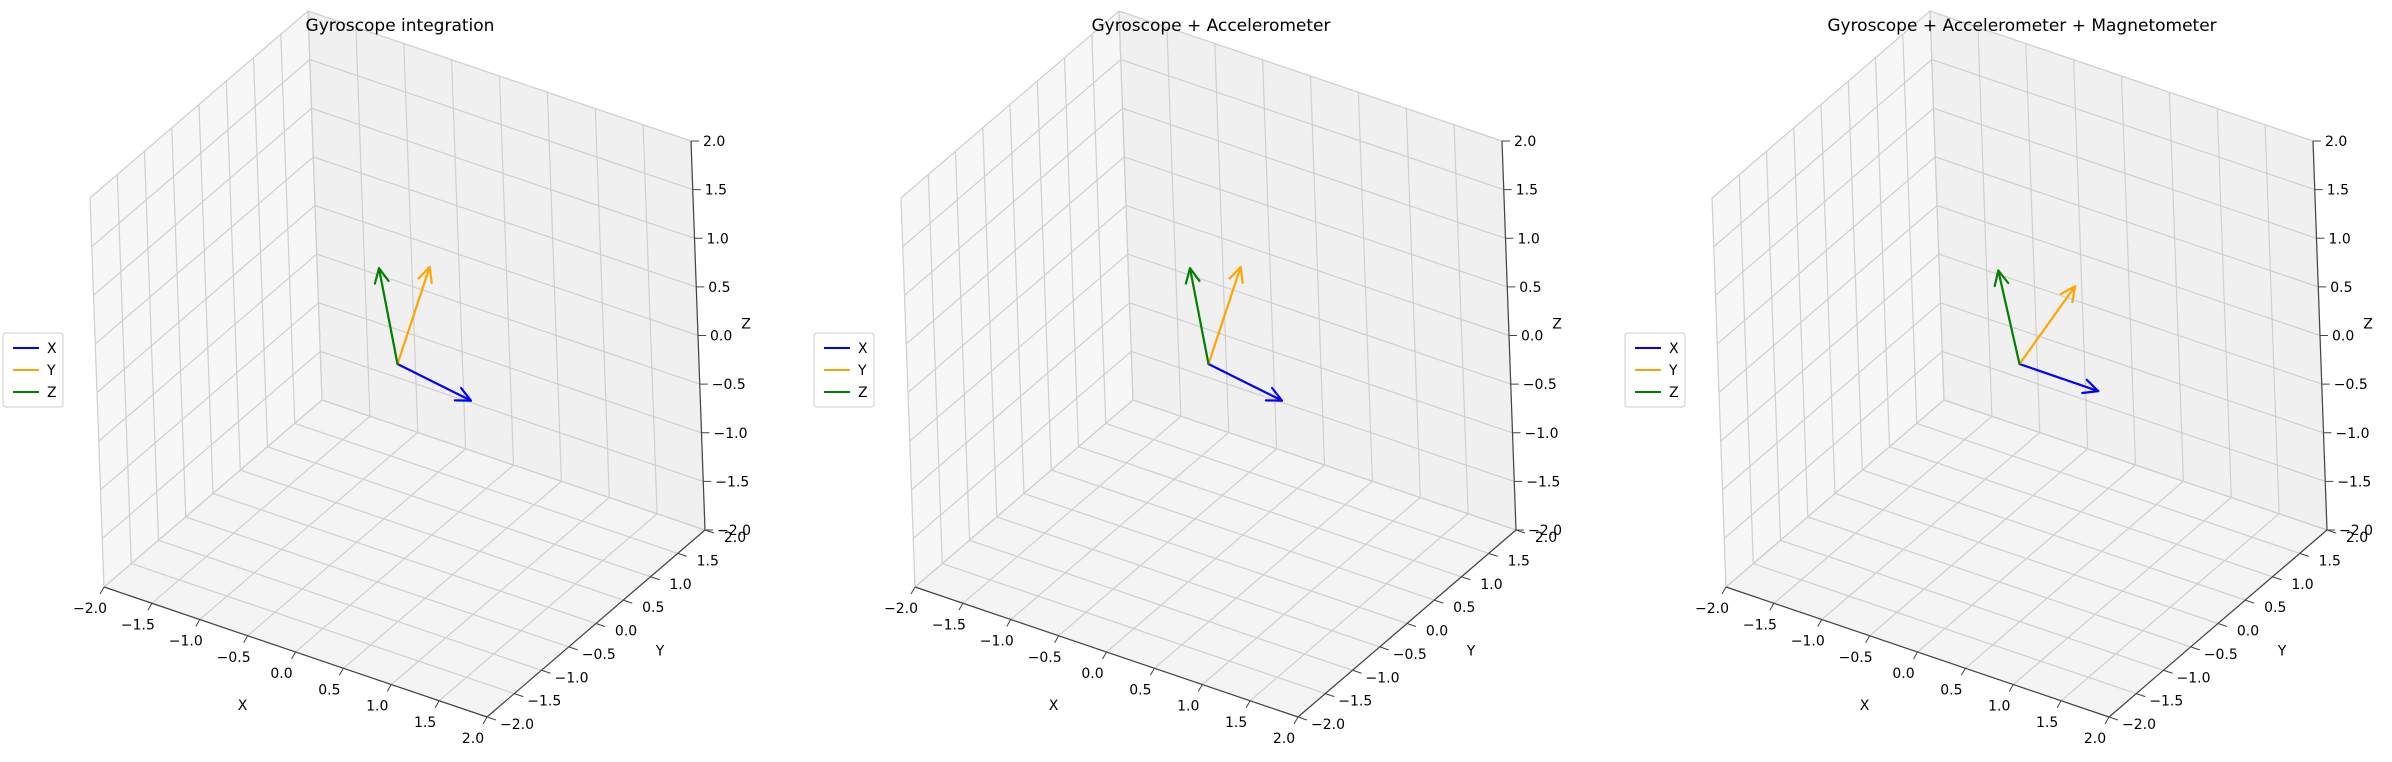 This screenshot has height=762, width=2392. Describe the element at coordinates (2340, 239) in the screenshot. I see `z-tick-label: 1.0` at that location.